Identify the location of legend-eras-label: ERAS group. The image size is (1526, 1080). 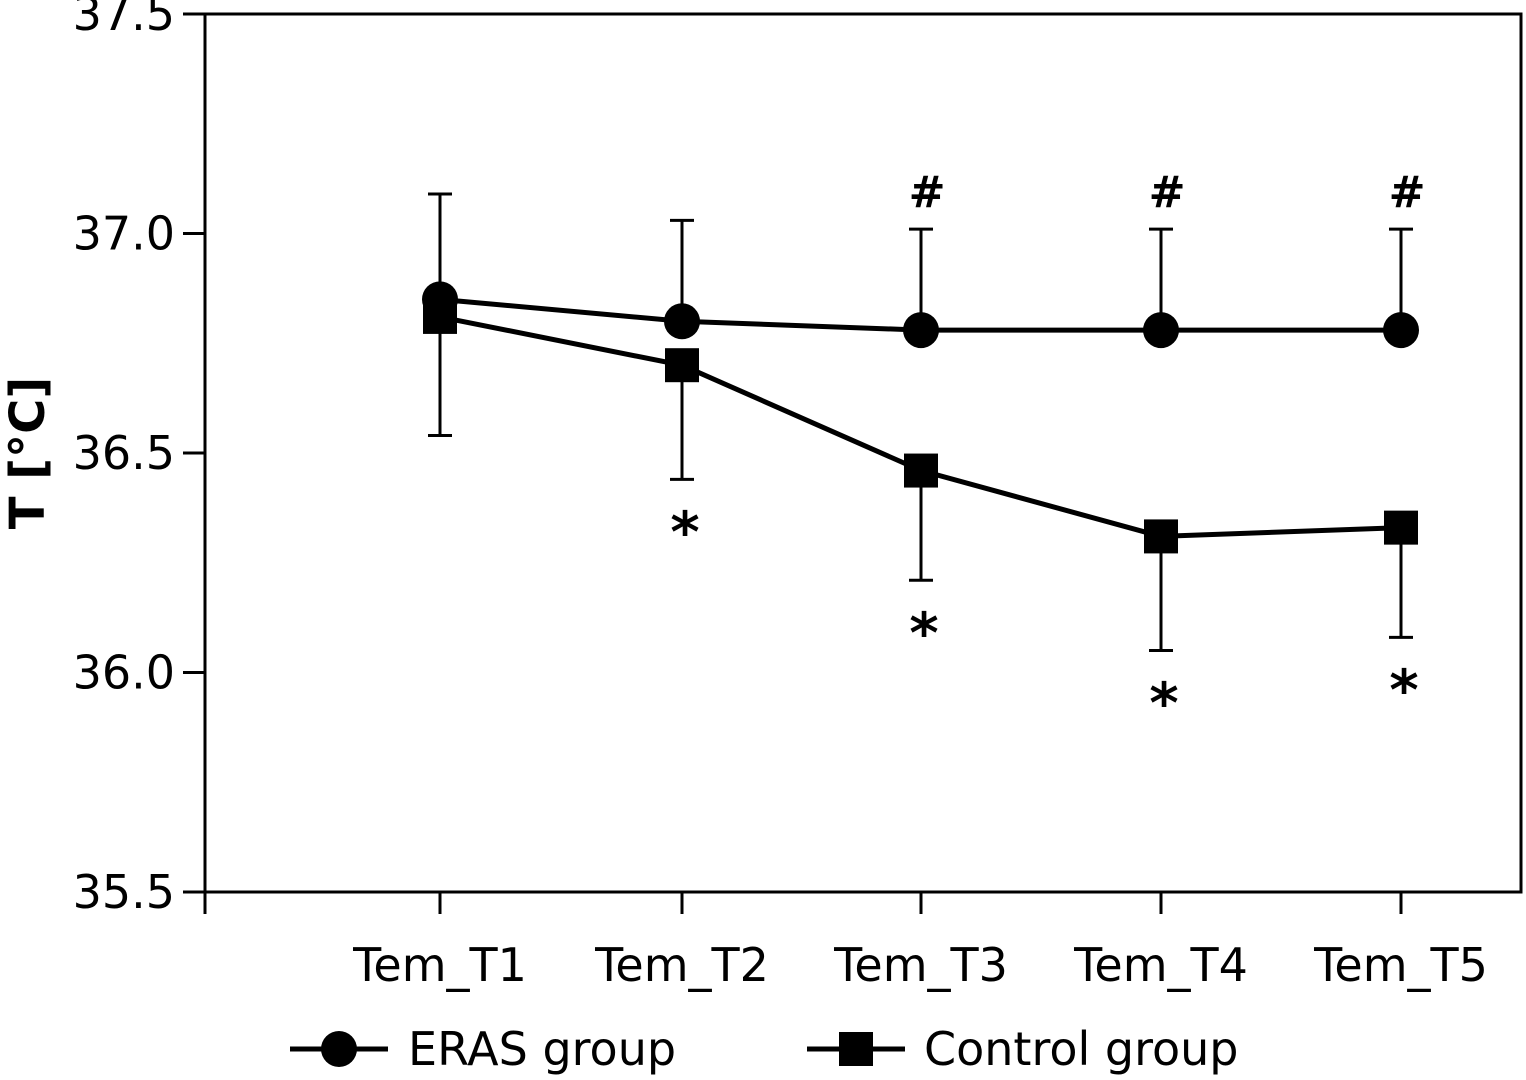
(542, 1049).